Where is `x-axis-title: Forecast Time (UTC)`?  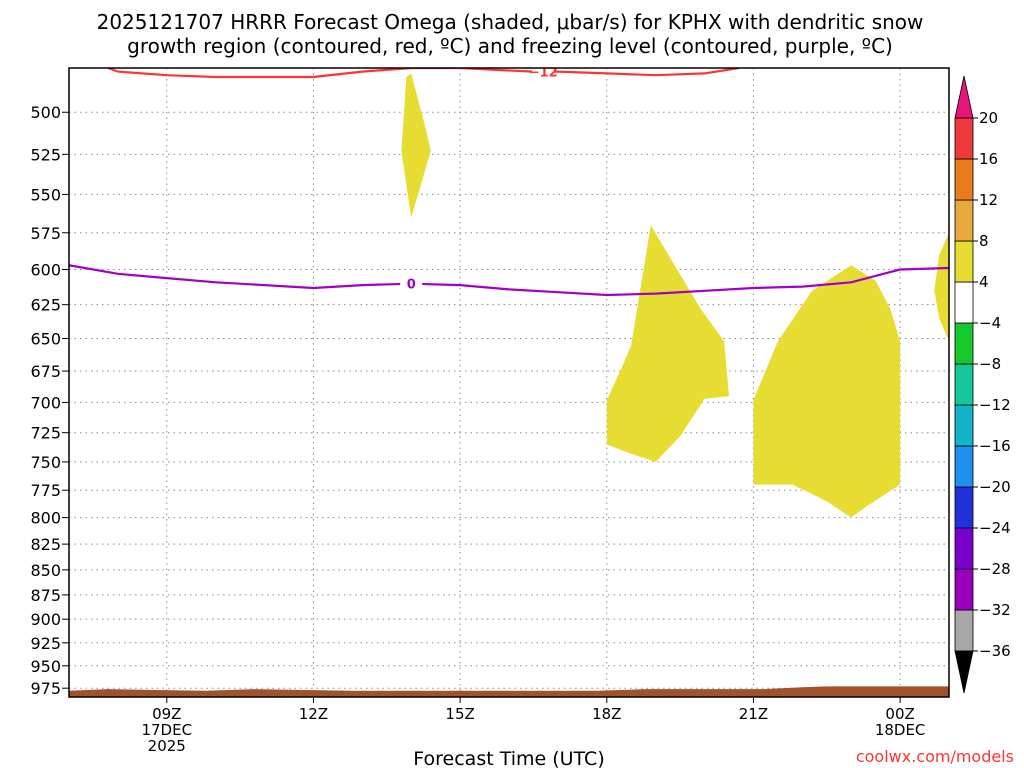 x-axis-title: Forecast Time (UTC) is located at coordinates (508, 758).